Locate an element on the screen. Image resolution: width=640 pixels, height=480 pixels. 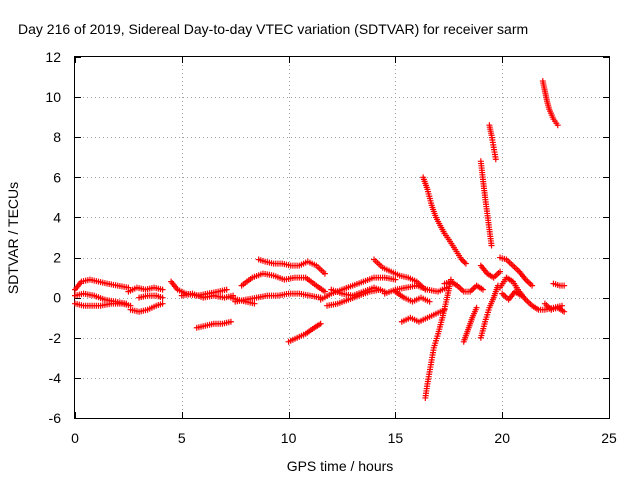
y-tick-label: 10 is located at coordinates (53, 97).